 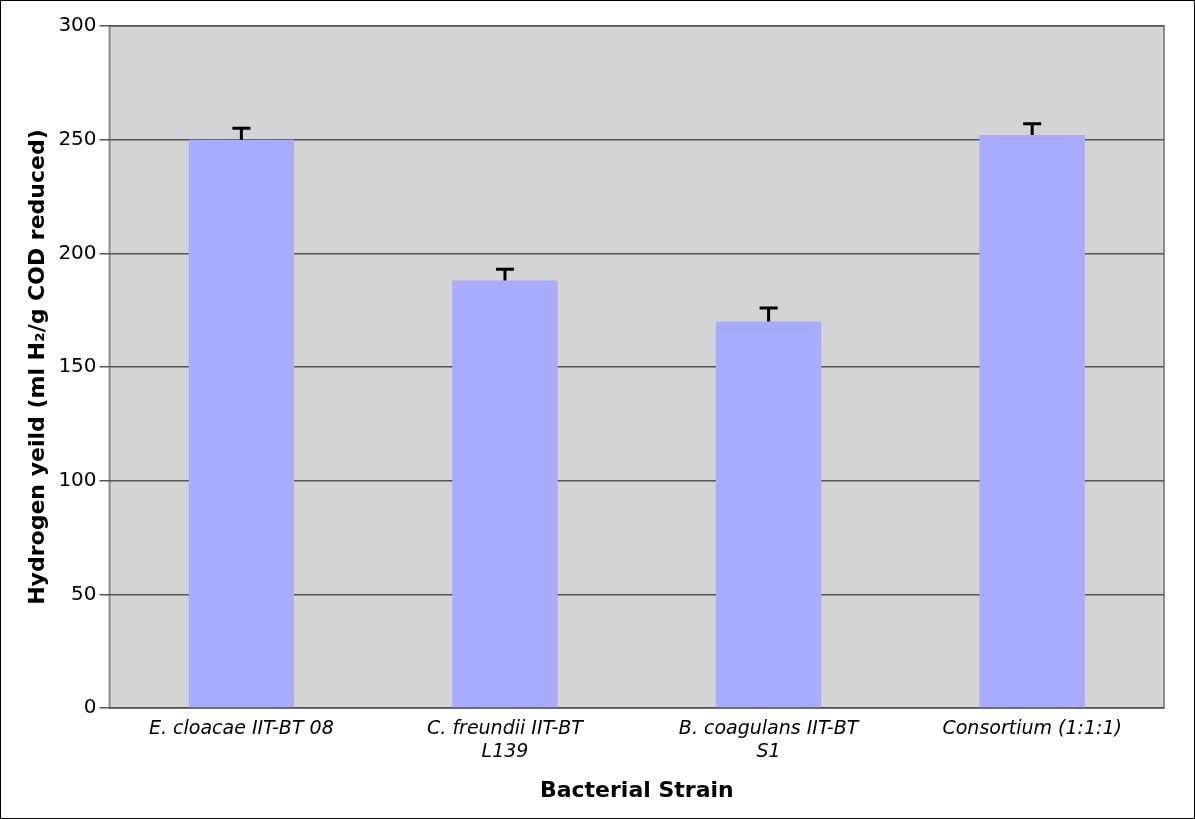 I want to click on x-tick-label: B. coagulans IIT-BT S1, so click(x=769, y=739).